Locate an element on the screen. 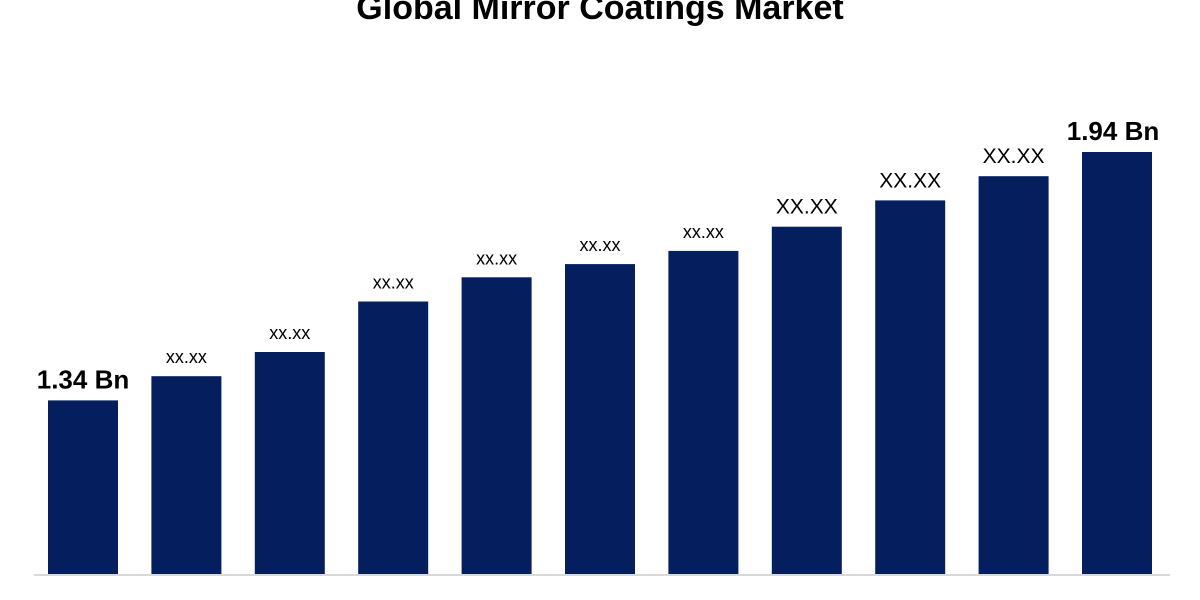 The width and height of the screenshot is (1200, 600). data-label-5: xx.xx is located at coordinates (496, 258).